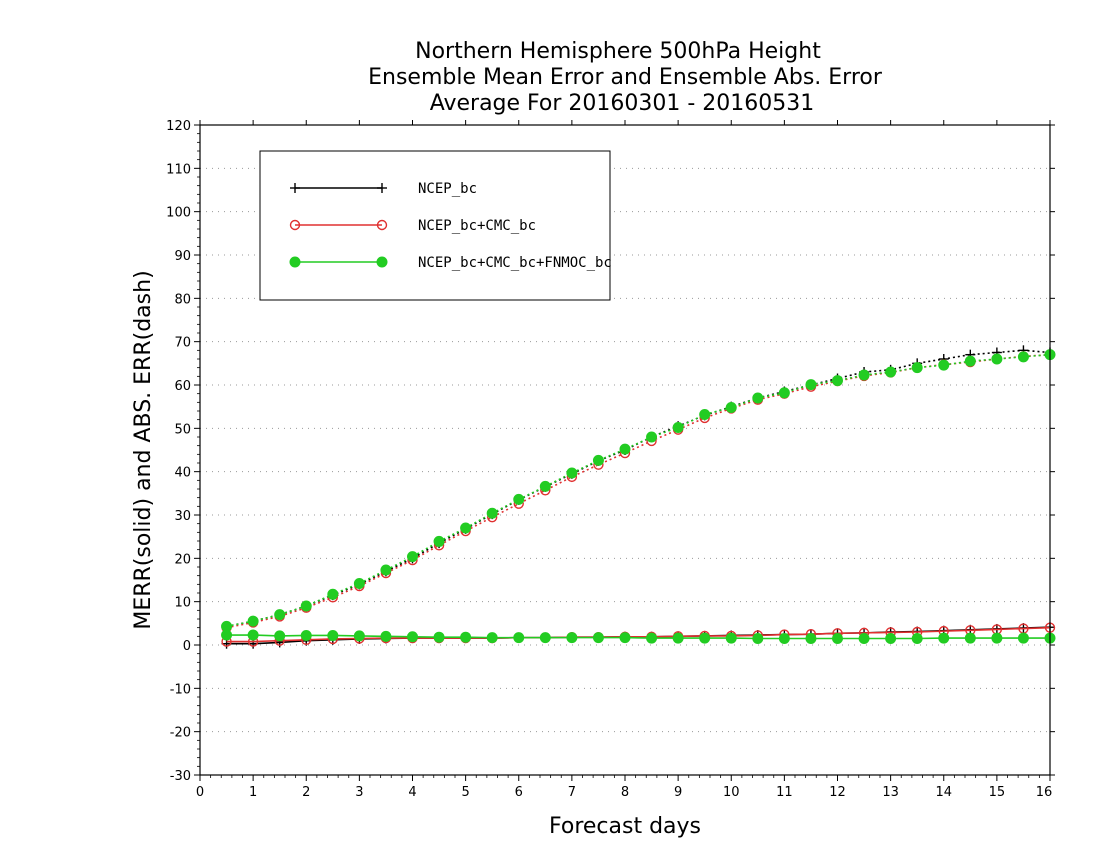 The image size is (1100, 850). What do you see at coordinates (178, 126) in the screenshot?
I see `y-tick-label: 120` at bounding box center [178, 126].